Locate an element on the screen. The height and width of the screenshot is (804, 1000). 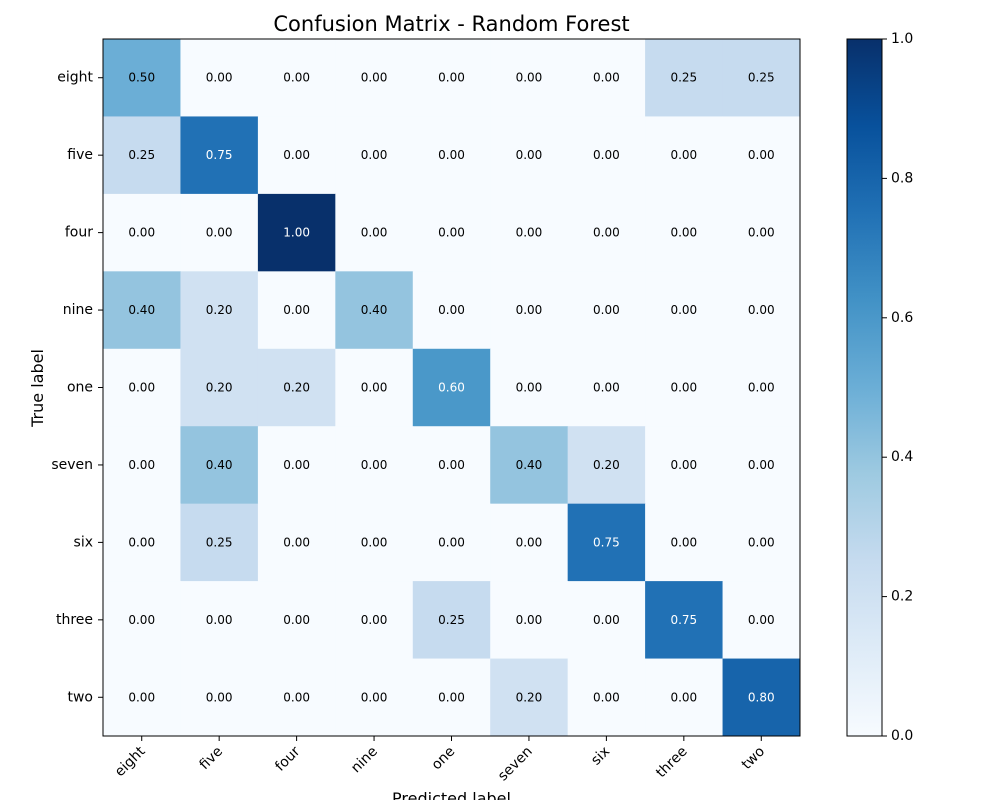
cell-value-label: 1.00 is located at coordinates (296, 233).